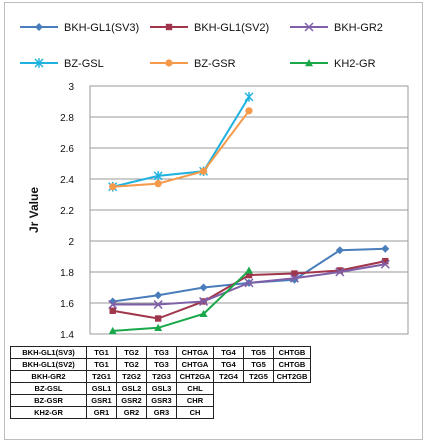  Describe the element at coordinates (67, 118) in the screenshot. I see `y-tick-label: 2.8` at that location.